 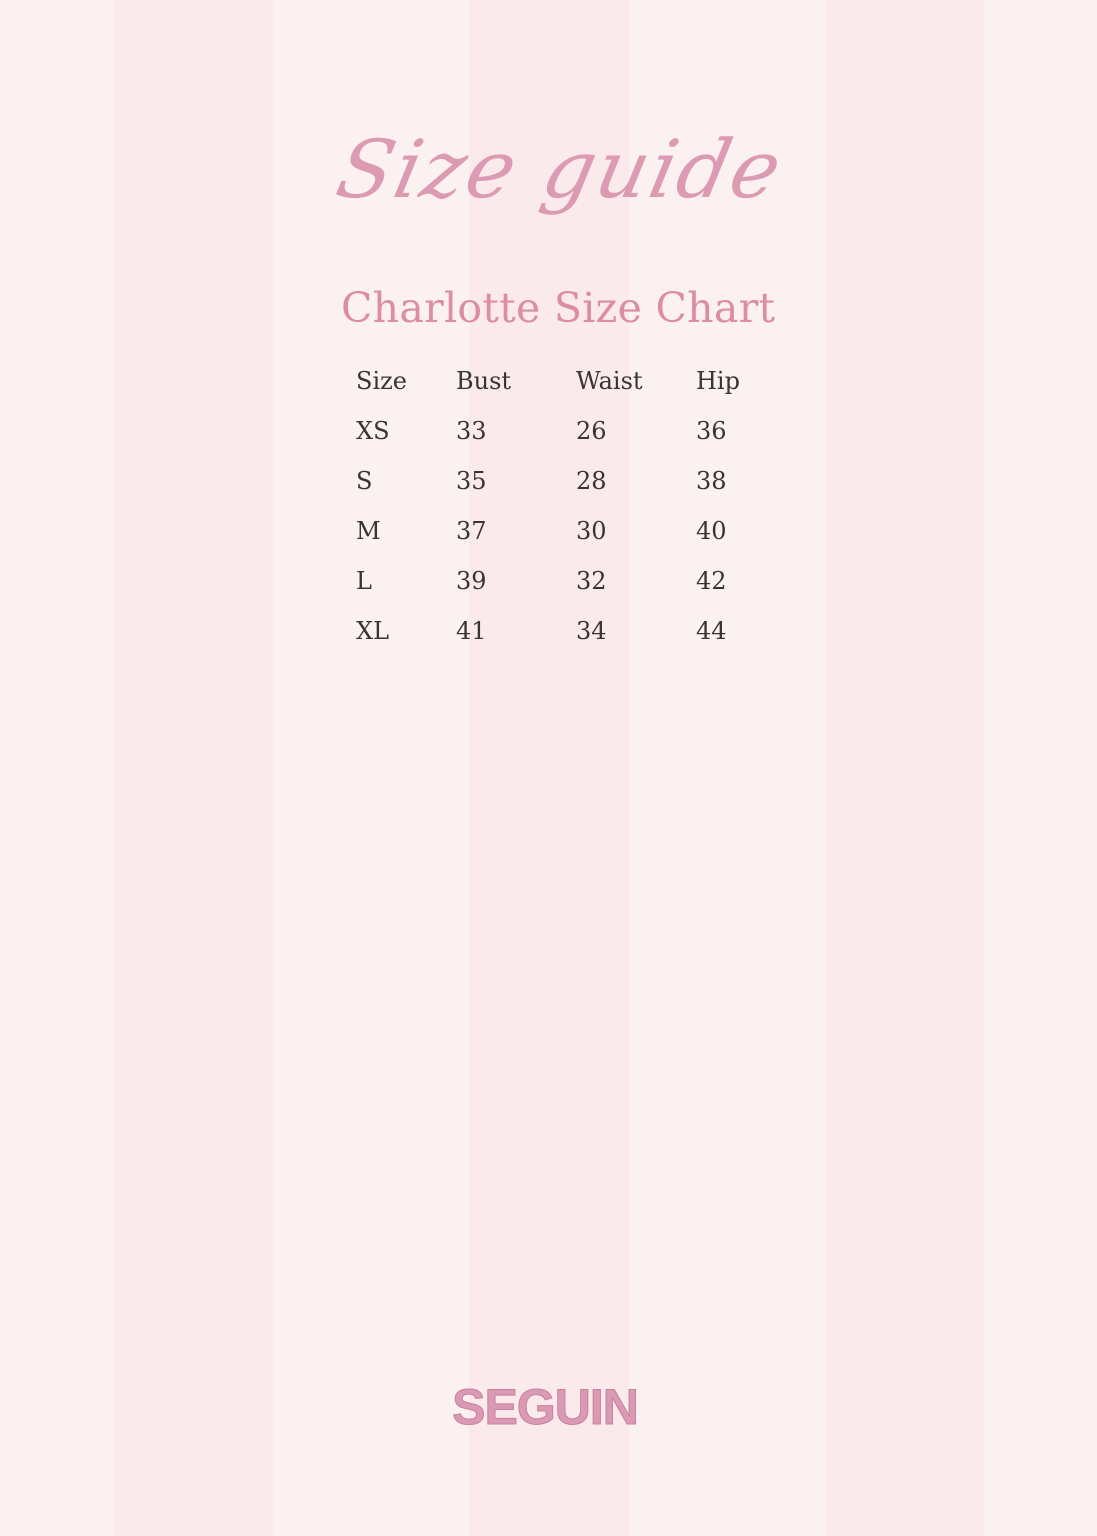 I want to click on cell-bust: 39, so click(x=471, y=581).